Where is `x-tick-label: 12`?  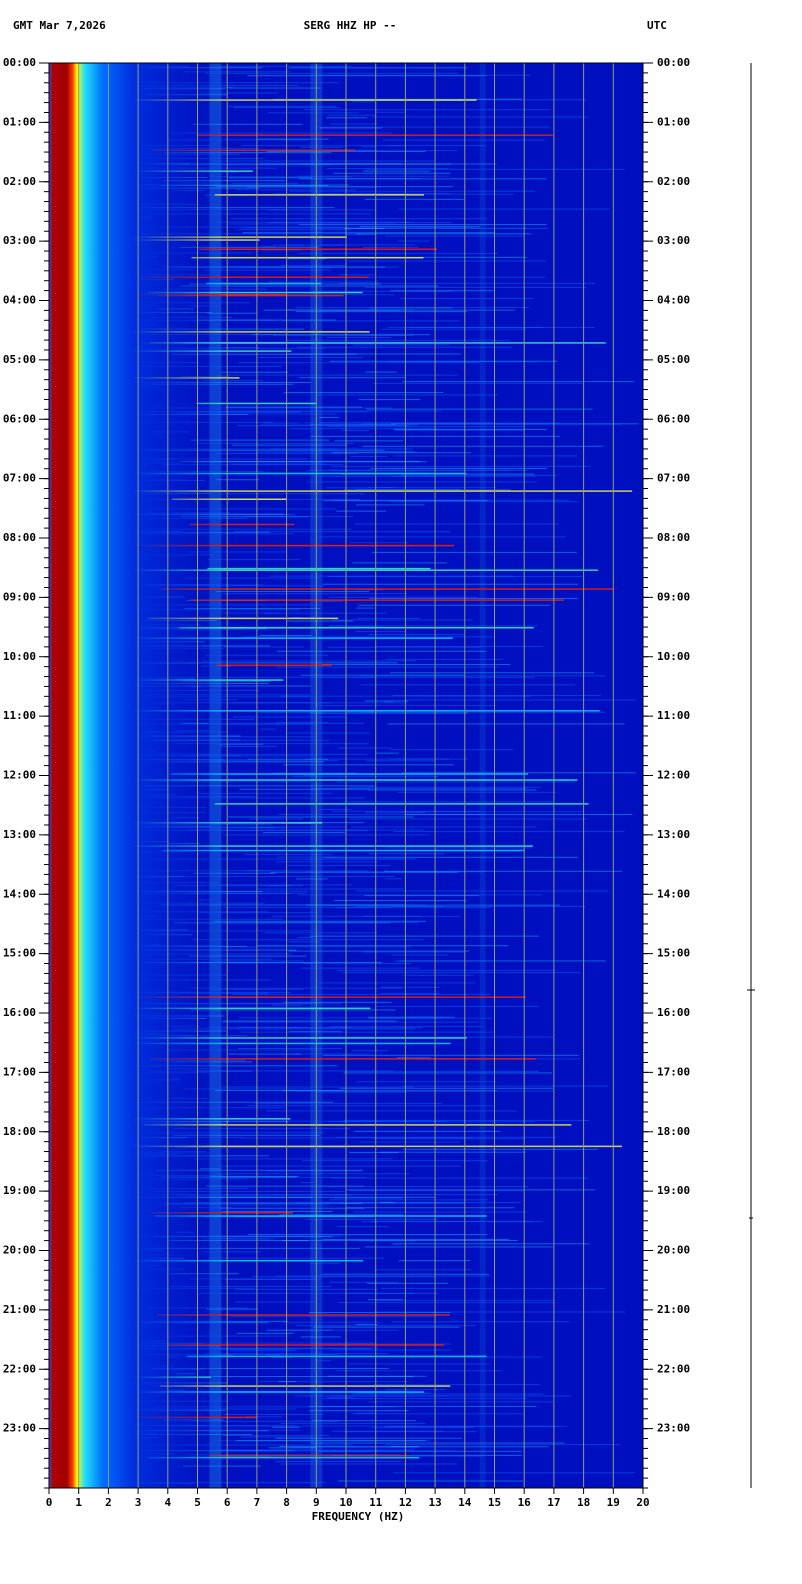
x-tick-label: 12 is located at coordinates (405, 1502).